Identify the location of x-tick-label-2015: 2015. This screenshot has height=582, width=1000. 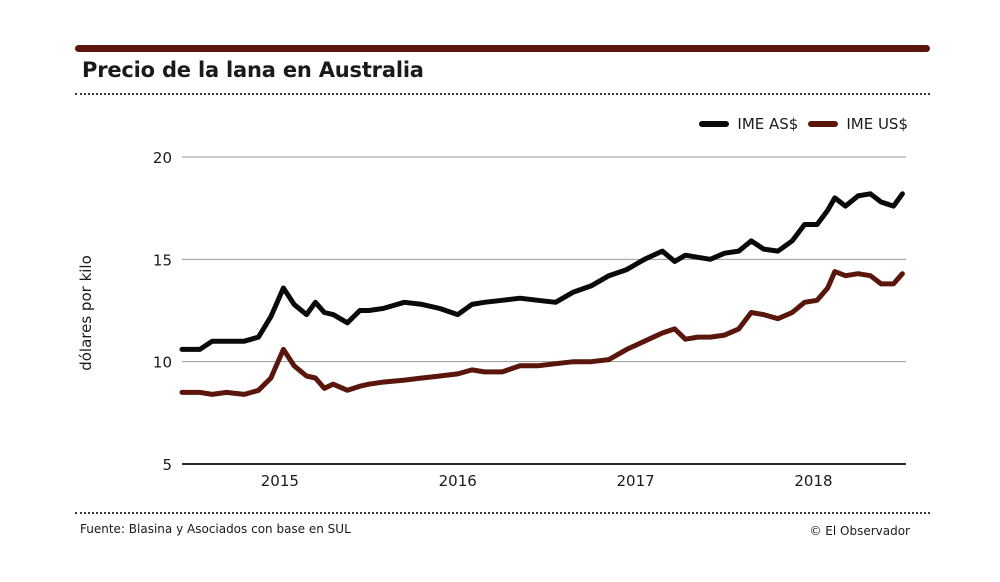
(280, 481).